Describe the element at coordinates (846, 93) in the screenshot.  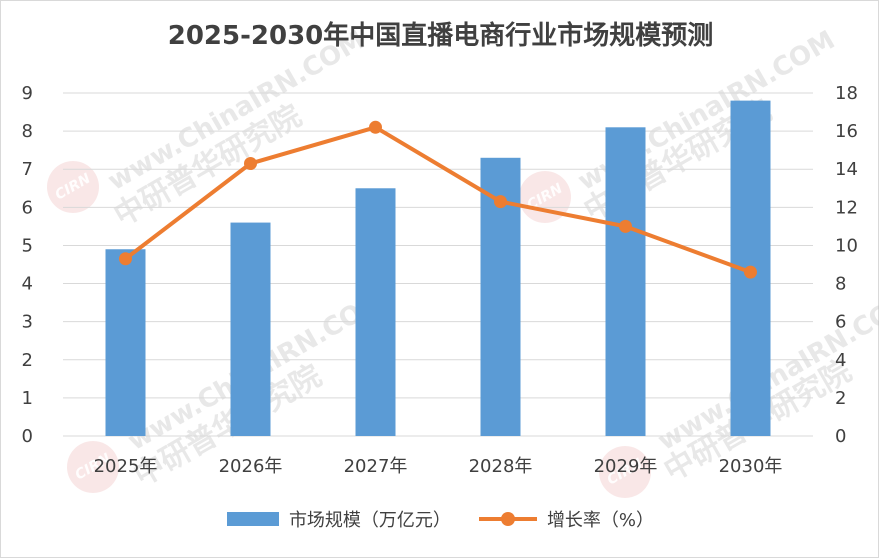
I see `y-right-tick-label: 18` at that location.